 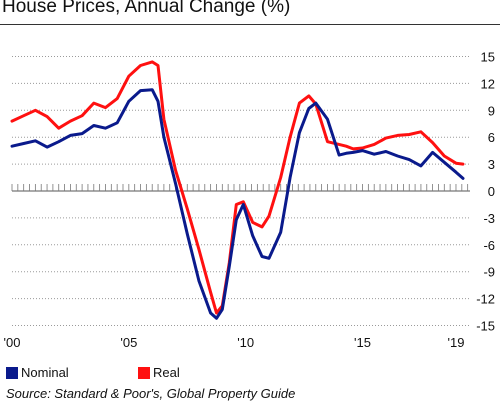 I want to click on y-tick-label: 3, so click(x=491, y=164).